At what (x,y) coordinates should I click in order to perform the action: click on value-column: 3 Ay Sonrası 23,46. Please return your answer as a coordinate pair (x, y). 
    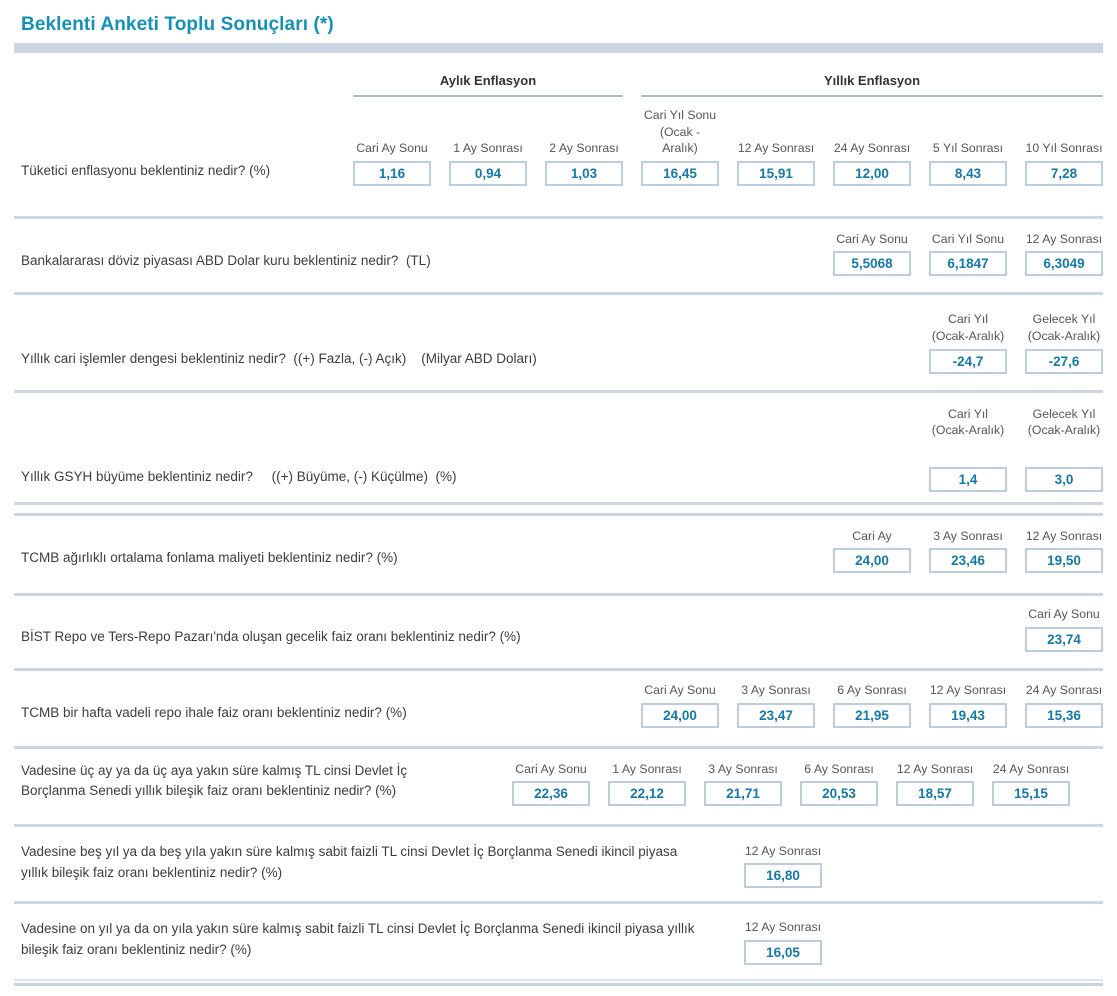
    Looking at the image, I should click on (968, 551).